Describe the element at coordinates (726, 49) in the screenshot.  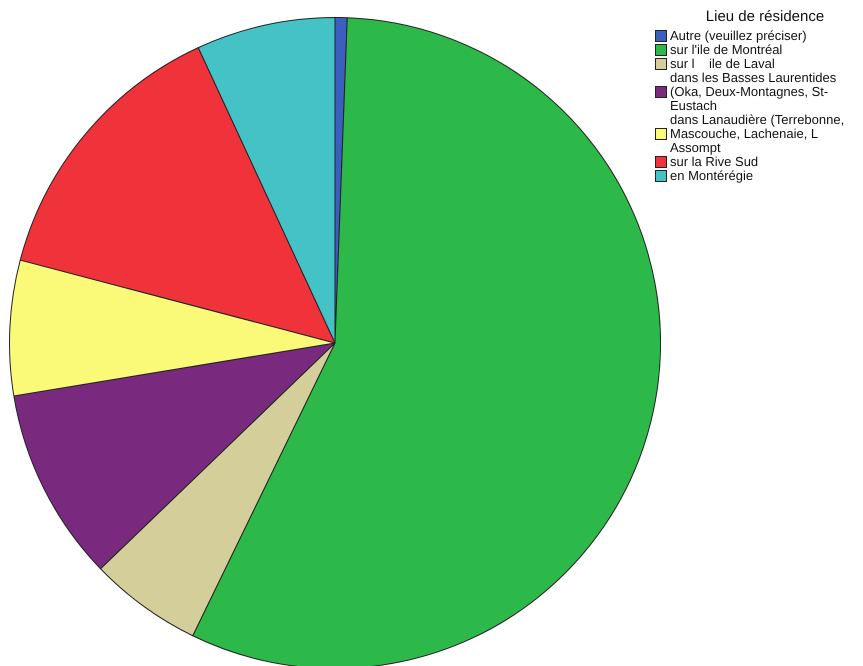
I see `legend-label: sur l'ile de Montréal` at that location.